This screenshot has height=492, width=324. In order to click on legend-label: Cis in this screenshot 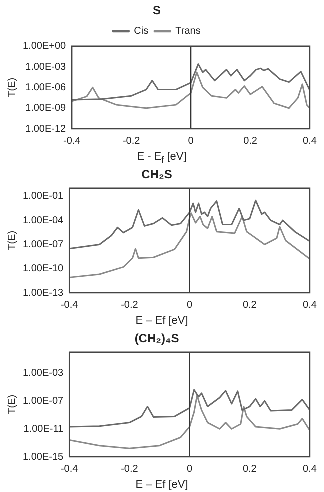, I will do `click(141, 32)`.